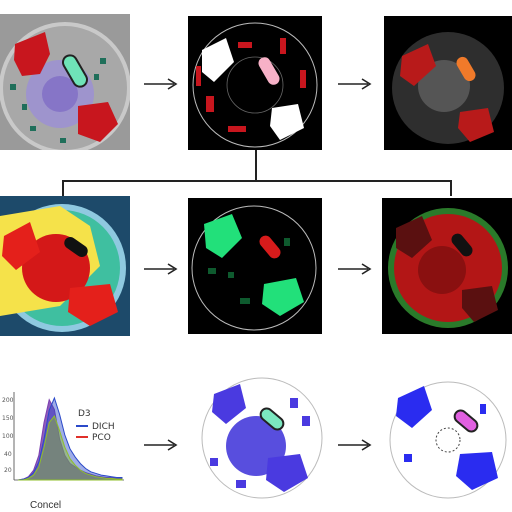  What do you see at coordinates (256, 165) in the screenshot?
I see `connector-vertical` at bounding box center [256, 165].